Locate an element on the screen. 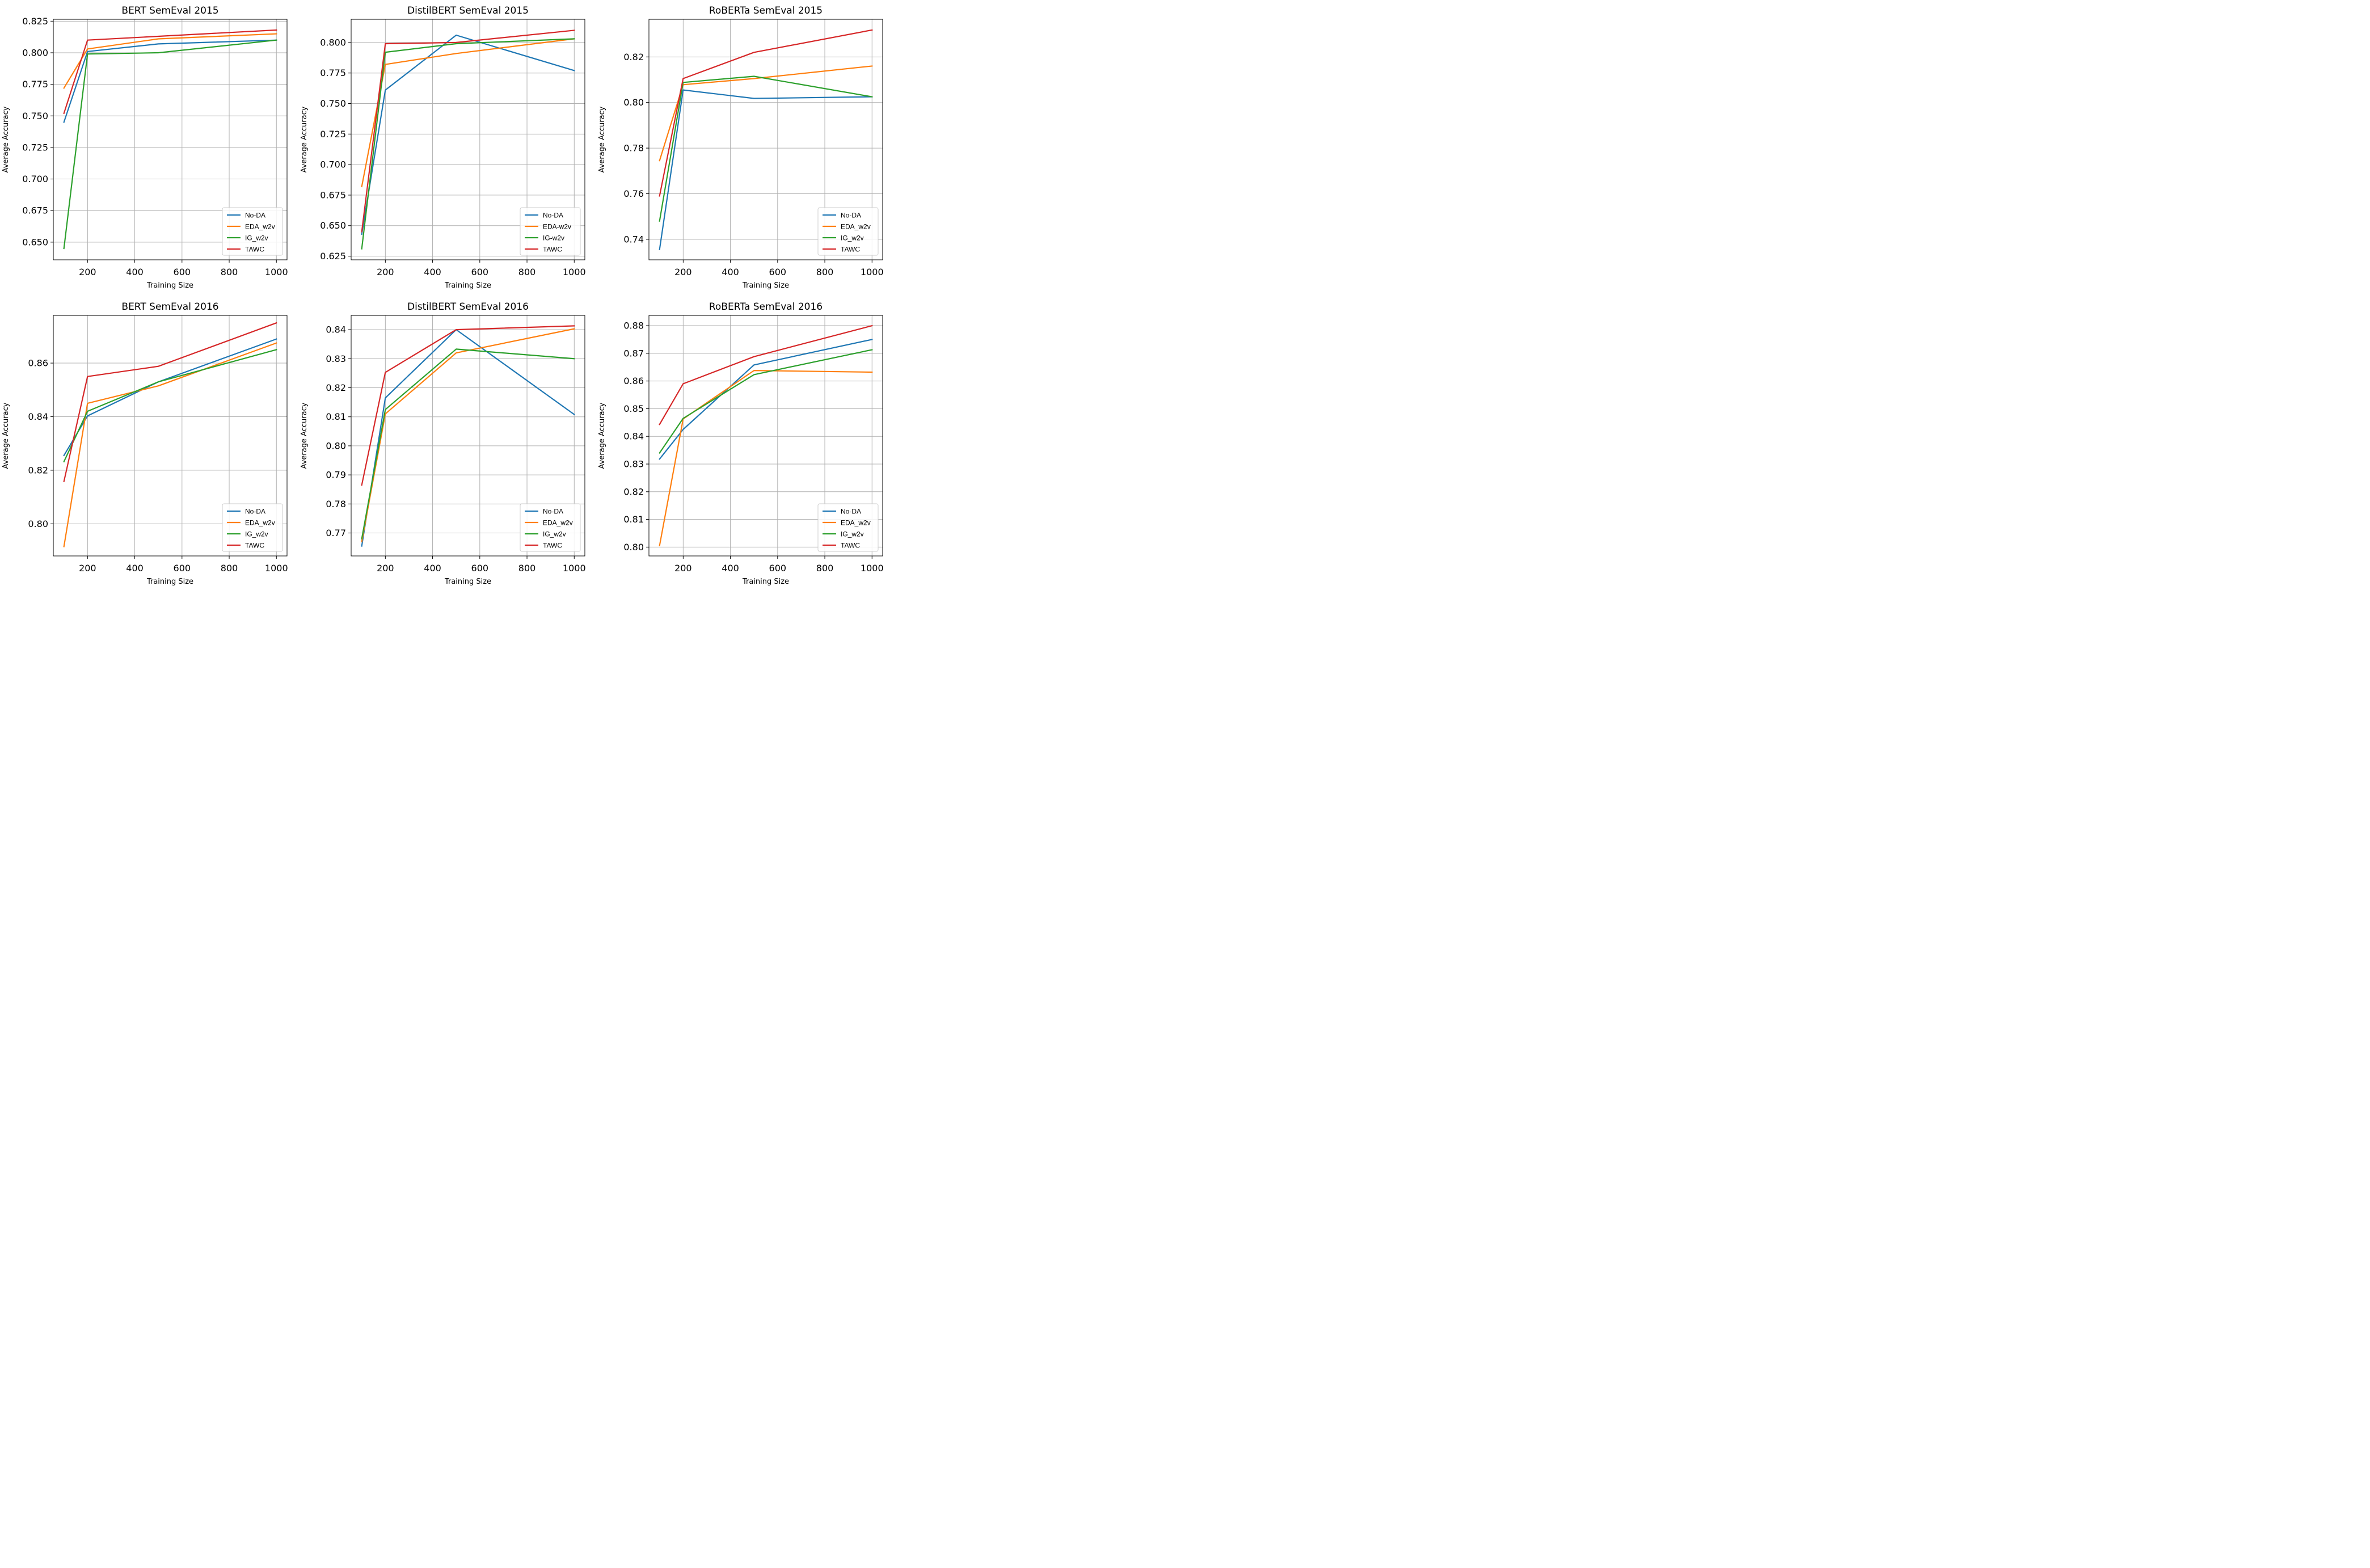 Image resolution: width=2370 pixels, height=1568 pixels. chart-title: DistilBERT SemEval 2016 is located at coordinates (468, 307).